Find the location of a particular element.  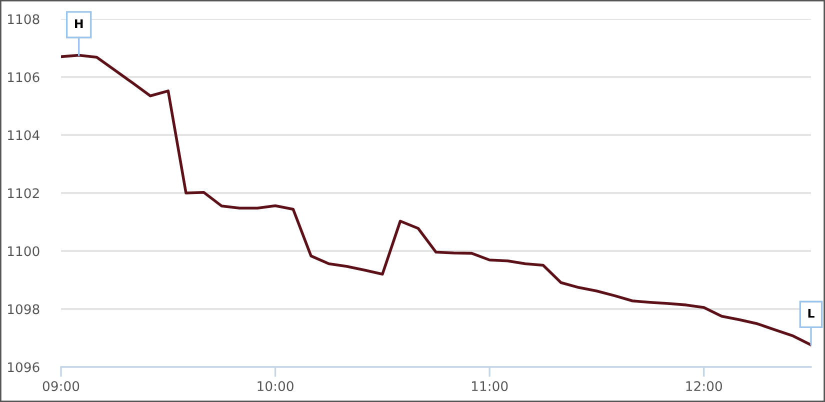

y-tick-label: 1098 is located at coordinates (24, 309).